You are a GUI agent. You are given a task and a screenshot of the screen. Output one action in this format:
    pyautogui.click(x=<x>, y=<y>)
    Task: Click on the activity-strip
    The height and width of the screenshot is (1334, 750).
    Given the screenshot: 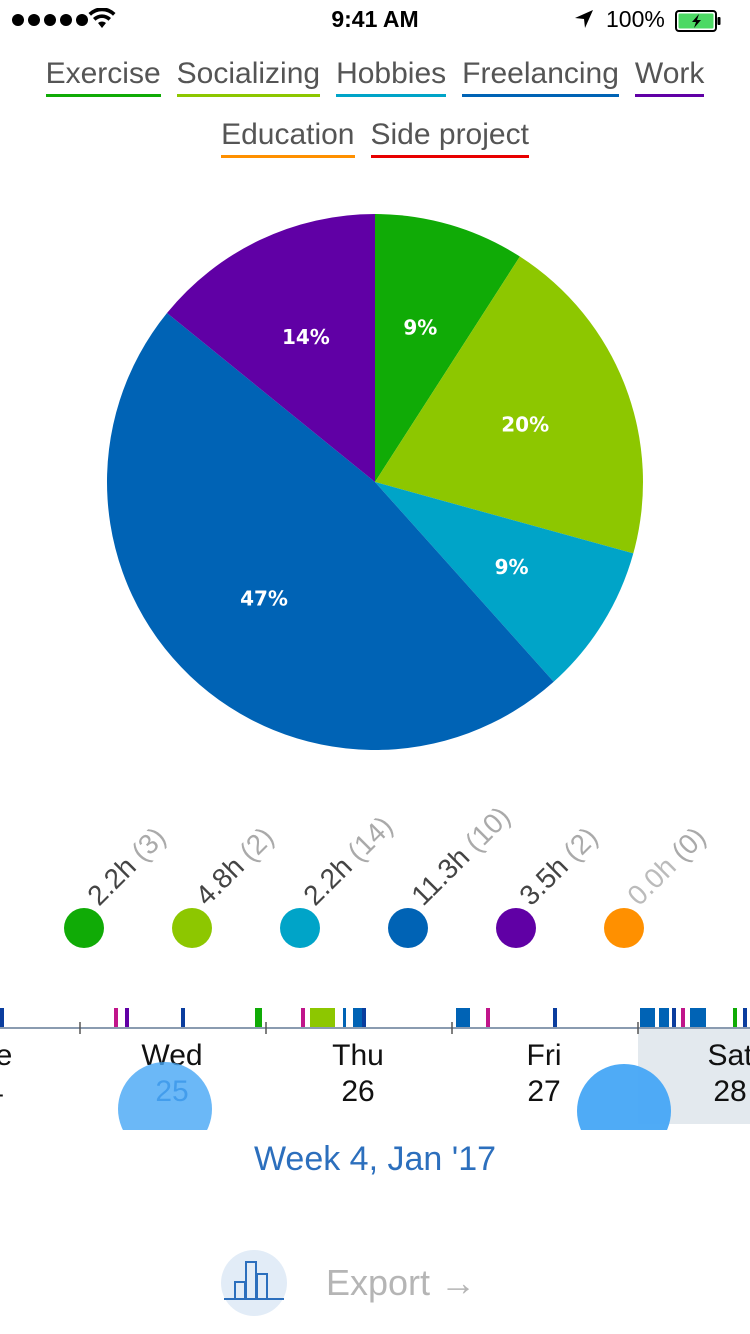 What is the action you would take?
    pyautogui.click(x=375, y=1021)
    